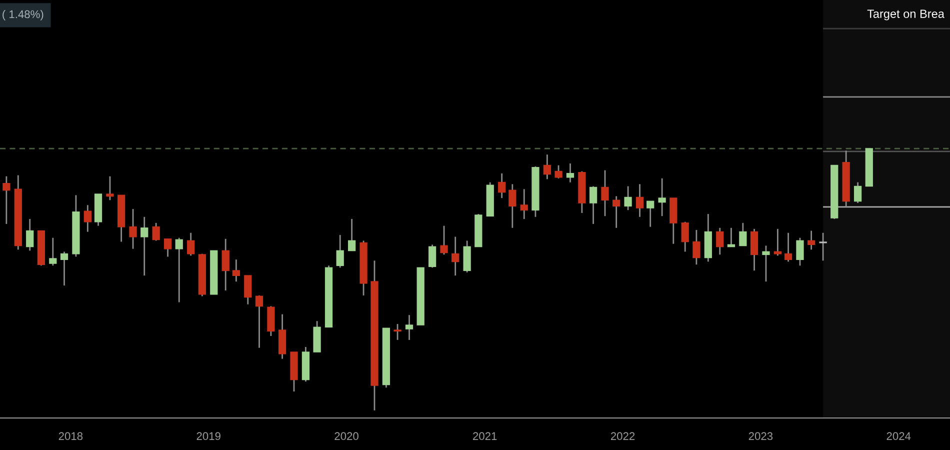  Describe the element at coordinates (898, 436) in the screenshot. I see `x-tick-label: 2024` at that location.